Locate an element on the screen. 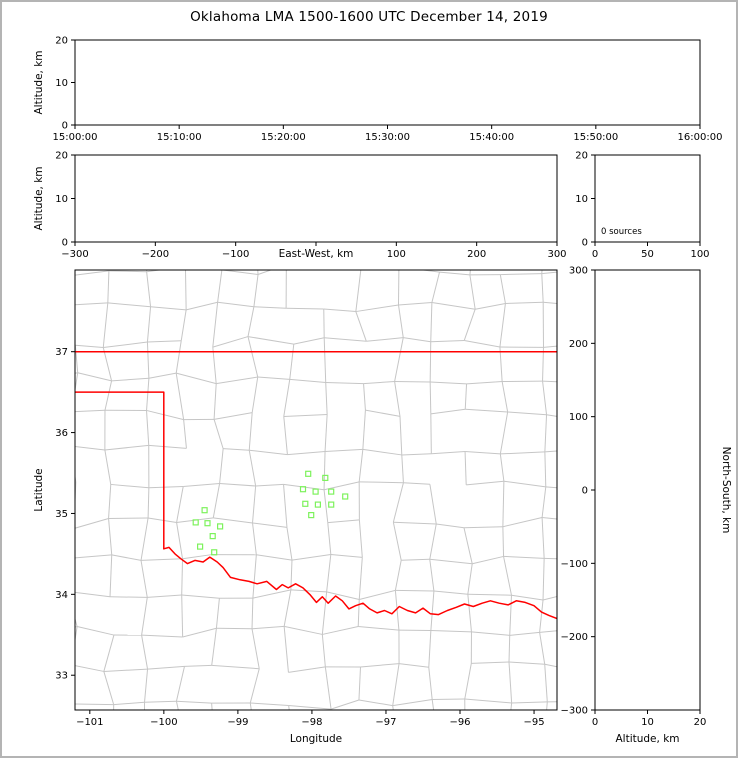  y-tick-label: 0 is located at coordinates (585, 243).